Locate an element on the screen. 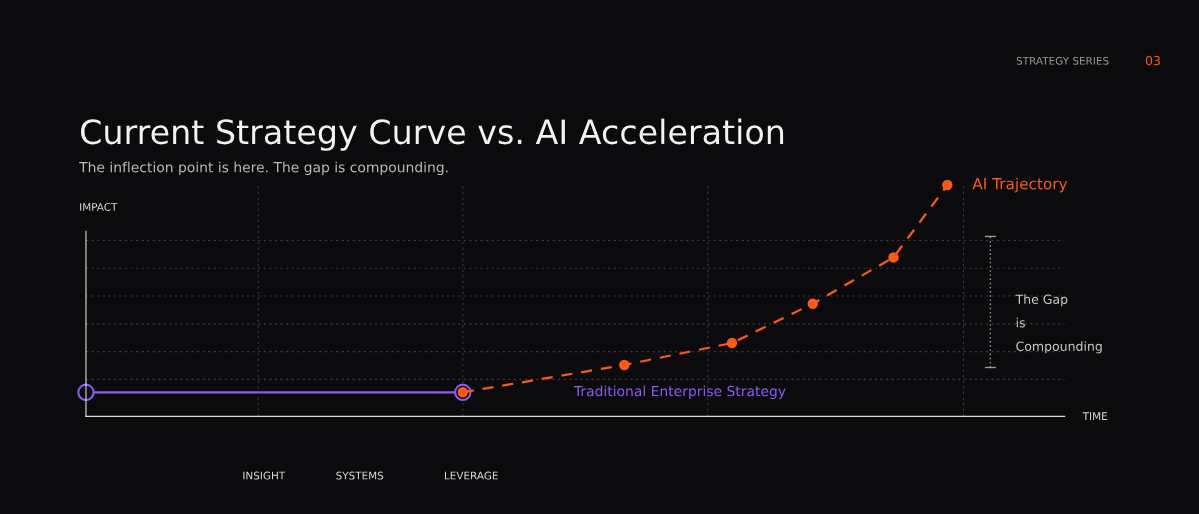  text: LEVERAGE is located at coordinates (471, 475).